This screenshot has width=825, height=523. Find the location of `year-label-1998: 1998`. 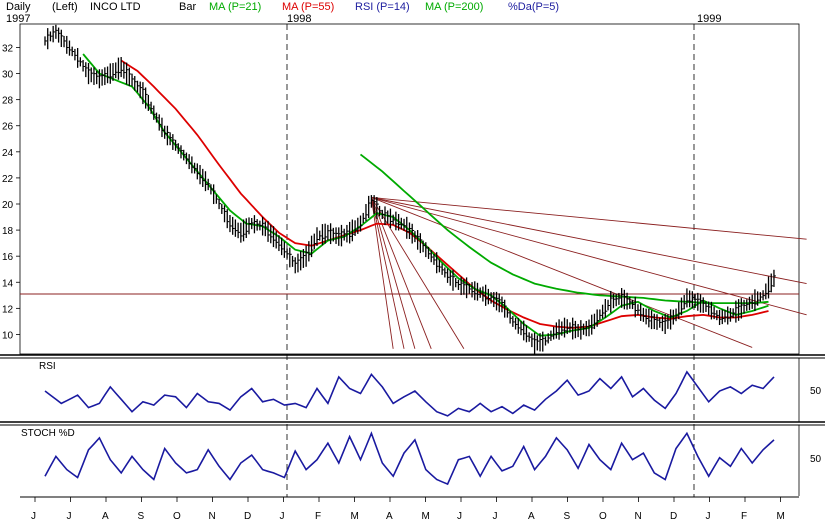

year-label-1998: 1998 is located at coordinates (299, 19).